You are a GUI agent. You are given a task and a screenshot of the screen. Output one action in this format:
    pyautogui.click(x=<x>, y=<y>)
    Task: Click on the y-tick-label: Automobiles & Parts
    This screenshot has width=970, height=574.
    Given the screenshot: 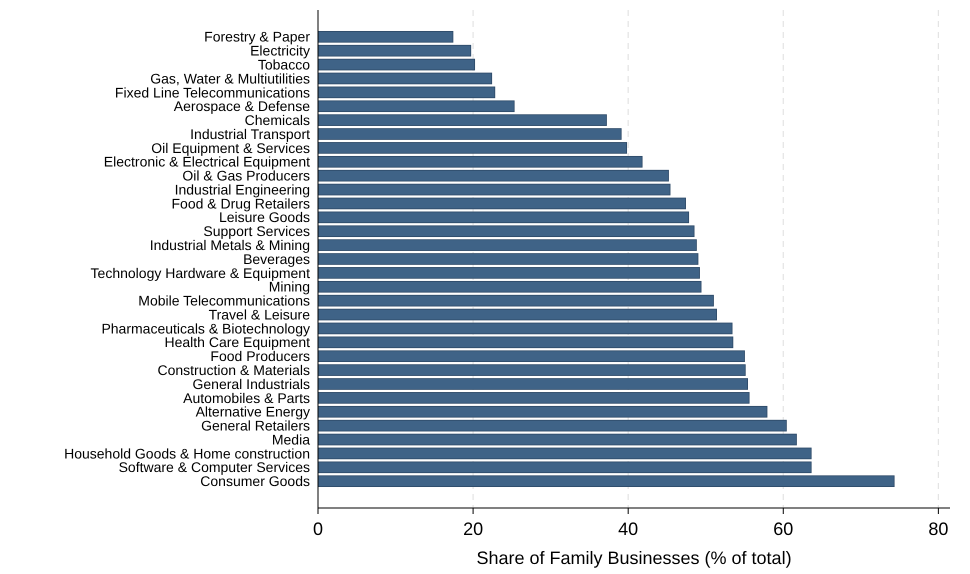 What is the action you would take?
    pyautogui.click(x=246, y=398)
    